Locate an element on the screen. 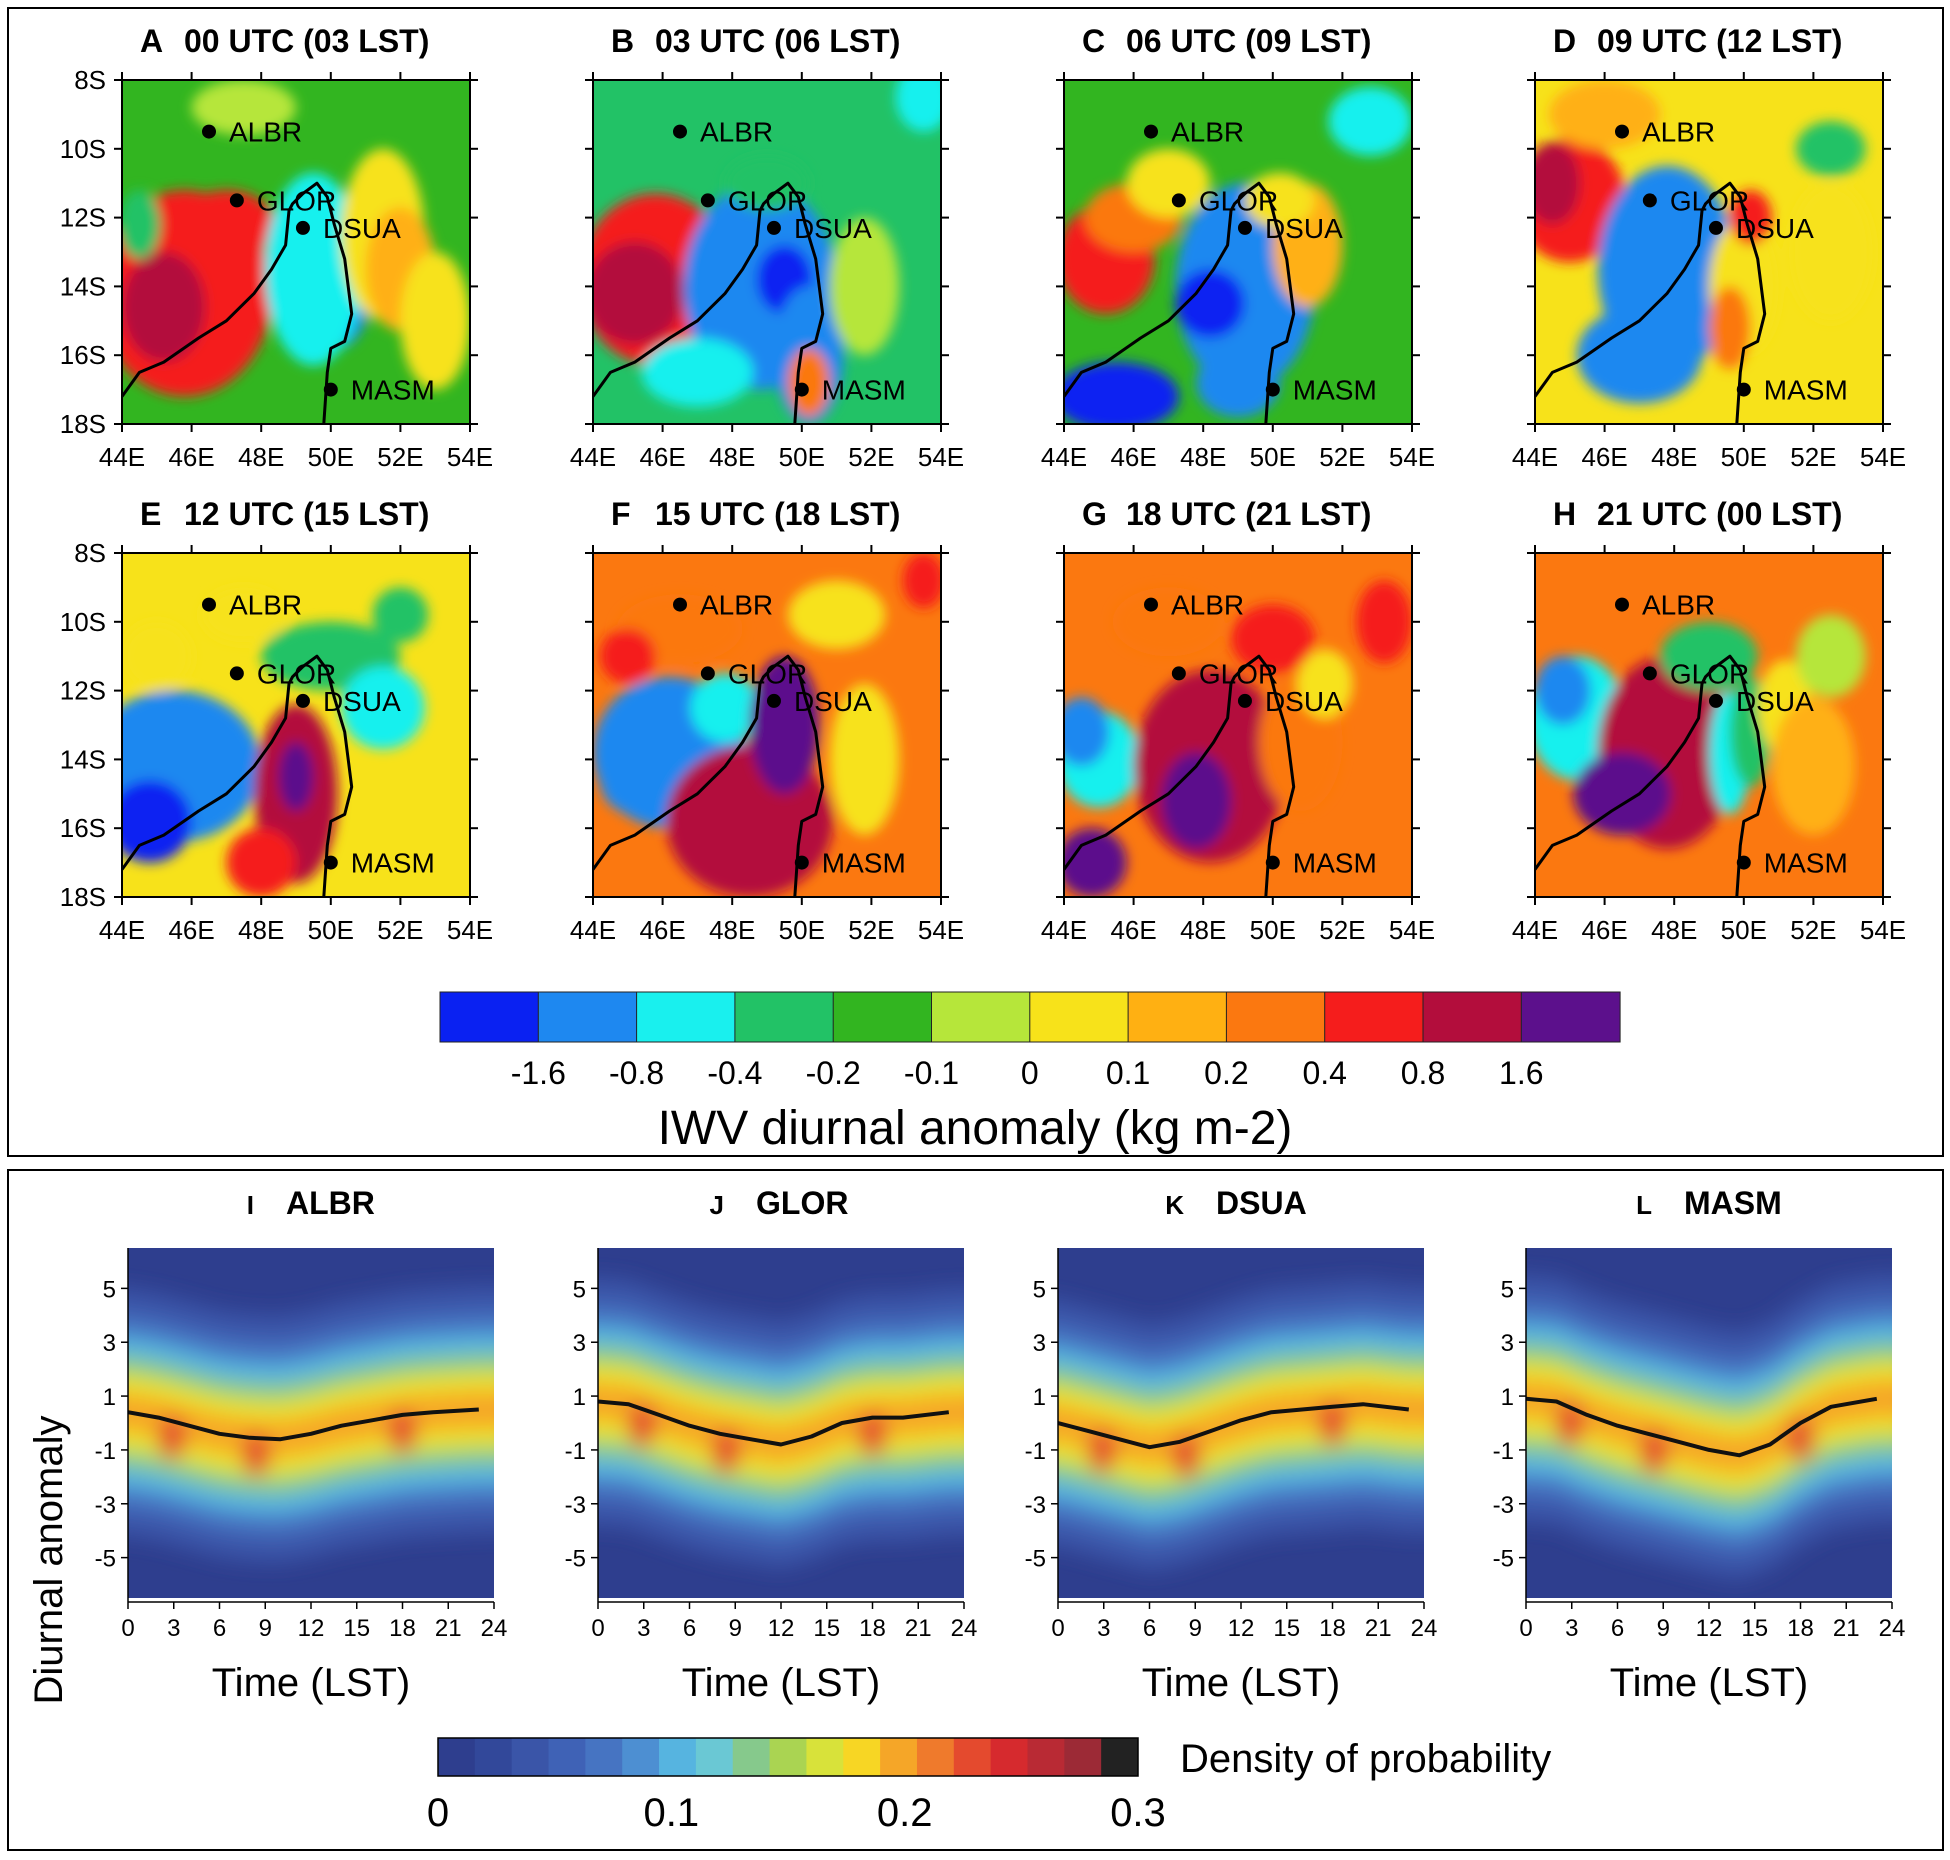 This screenshot has height=1860, width=1950. density-x-tick-label: 18 is located at coordinates (1800, 1628).